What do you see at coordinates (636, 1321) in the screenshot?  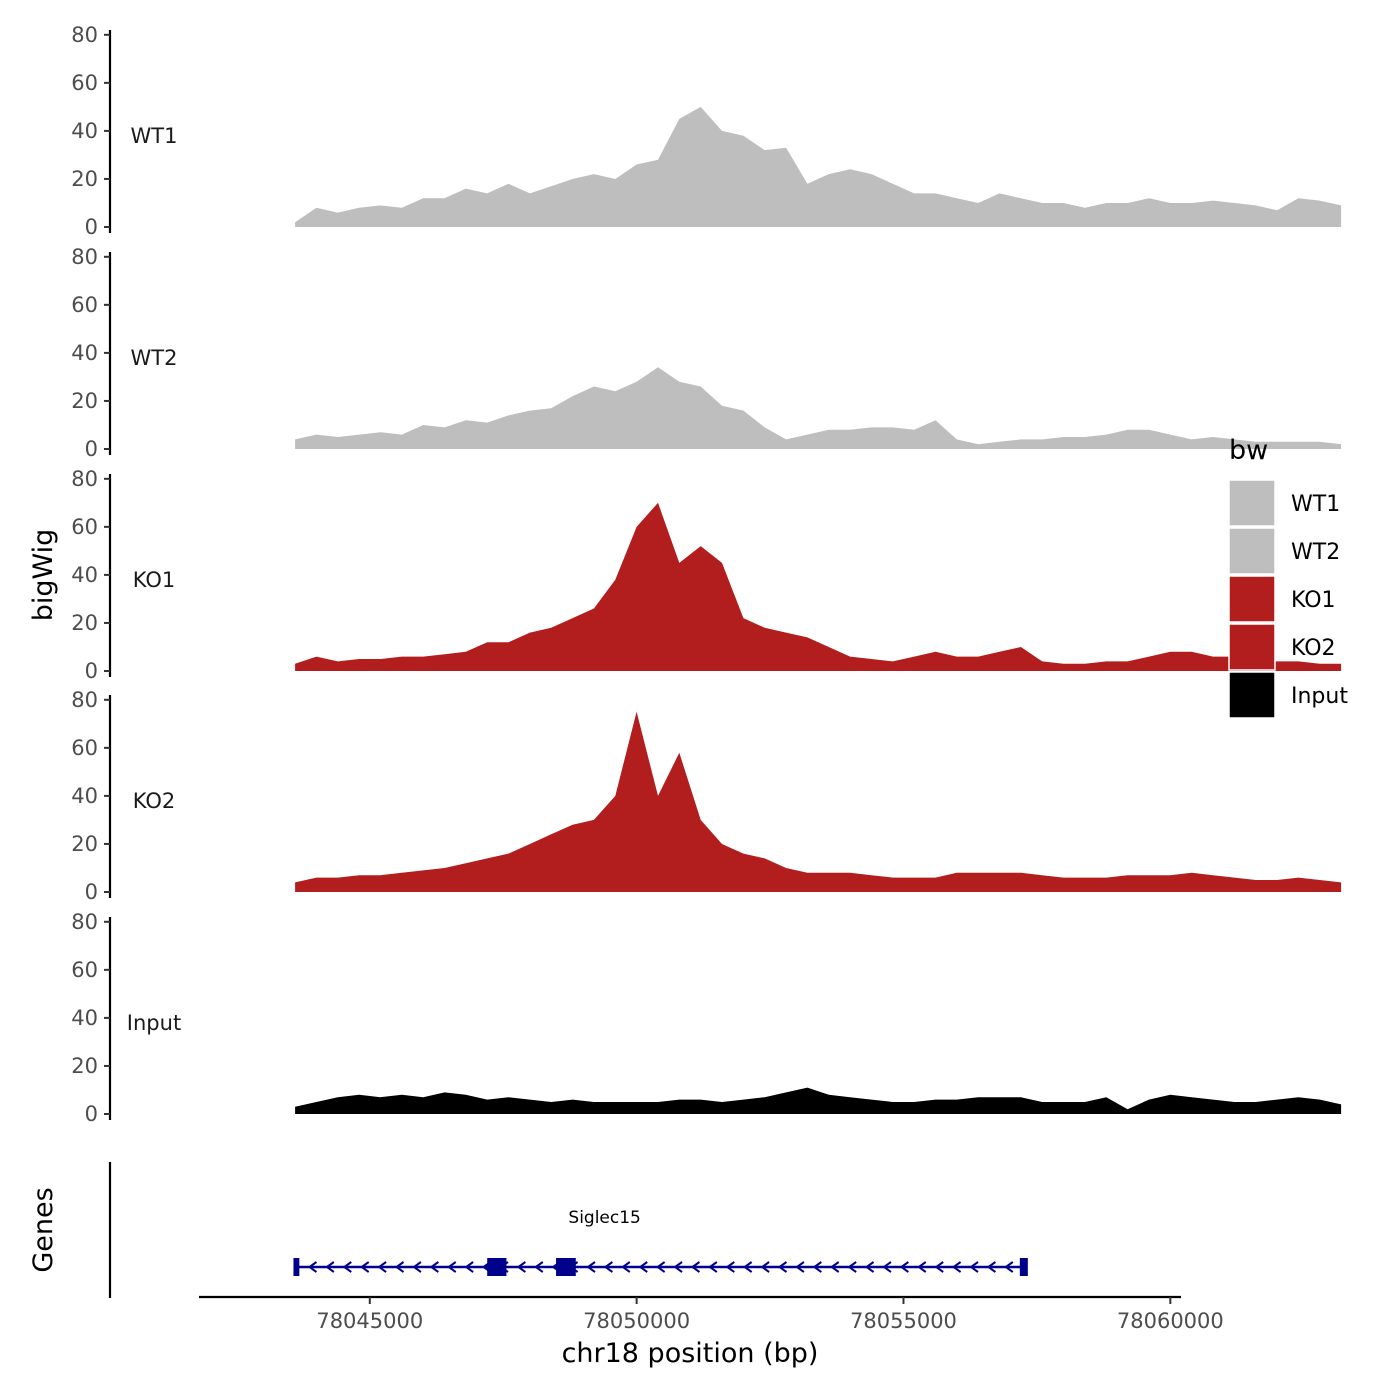 I see `x-tick-label: 78050000` at bounding box center [636, 1321].